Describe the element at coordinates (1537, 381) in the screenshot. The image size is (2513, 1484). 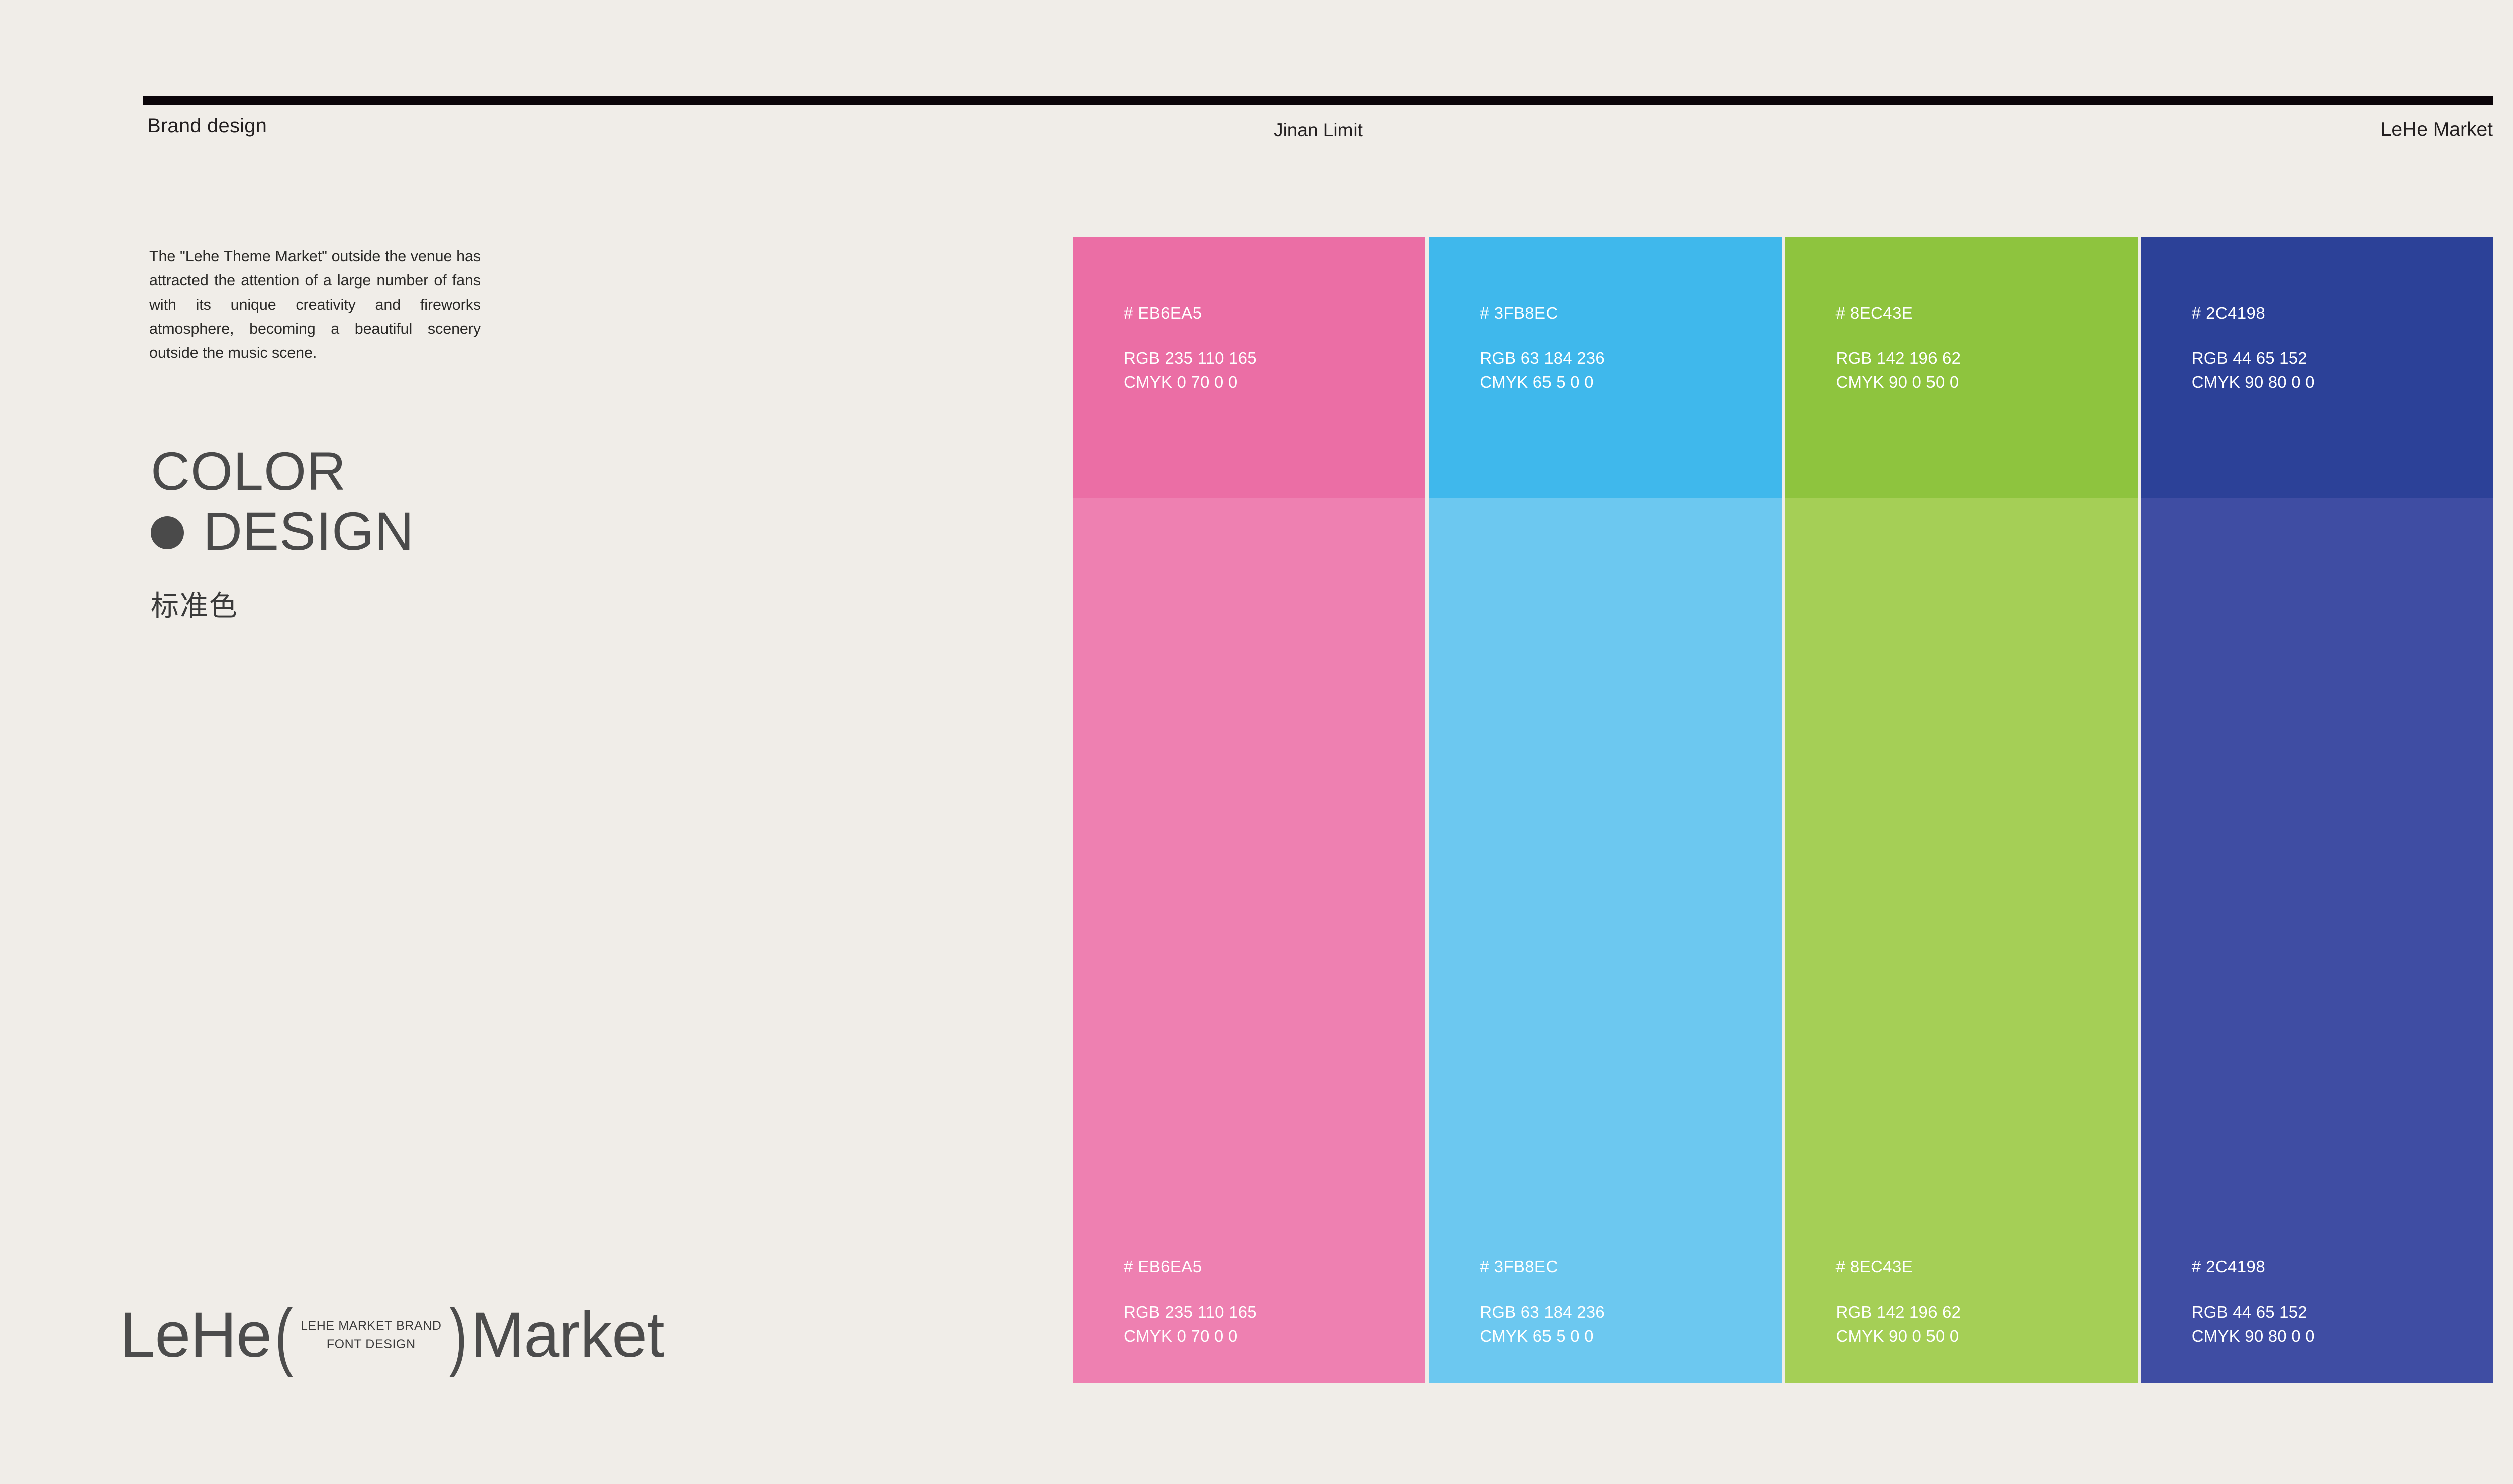
I see `swatch-cmyk-cyan-top: CMYK 65 5 0 0` at that location.